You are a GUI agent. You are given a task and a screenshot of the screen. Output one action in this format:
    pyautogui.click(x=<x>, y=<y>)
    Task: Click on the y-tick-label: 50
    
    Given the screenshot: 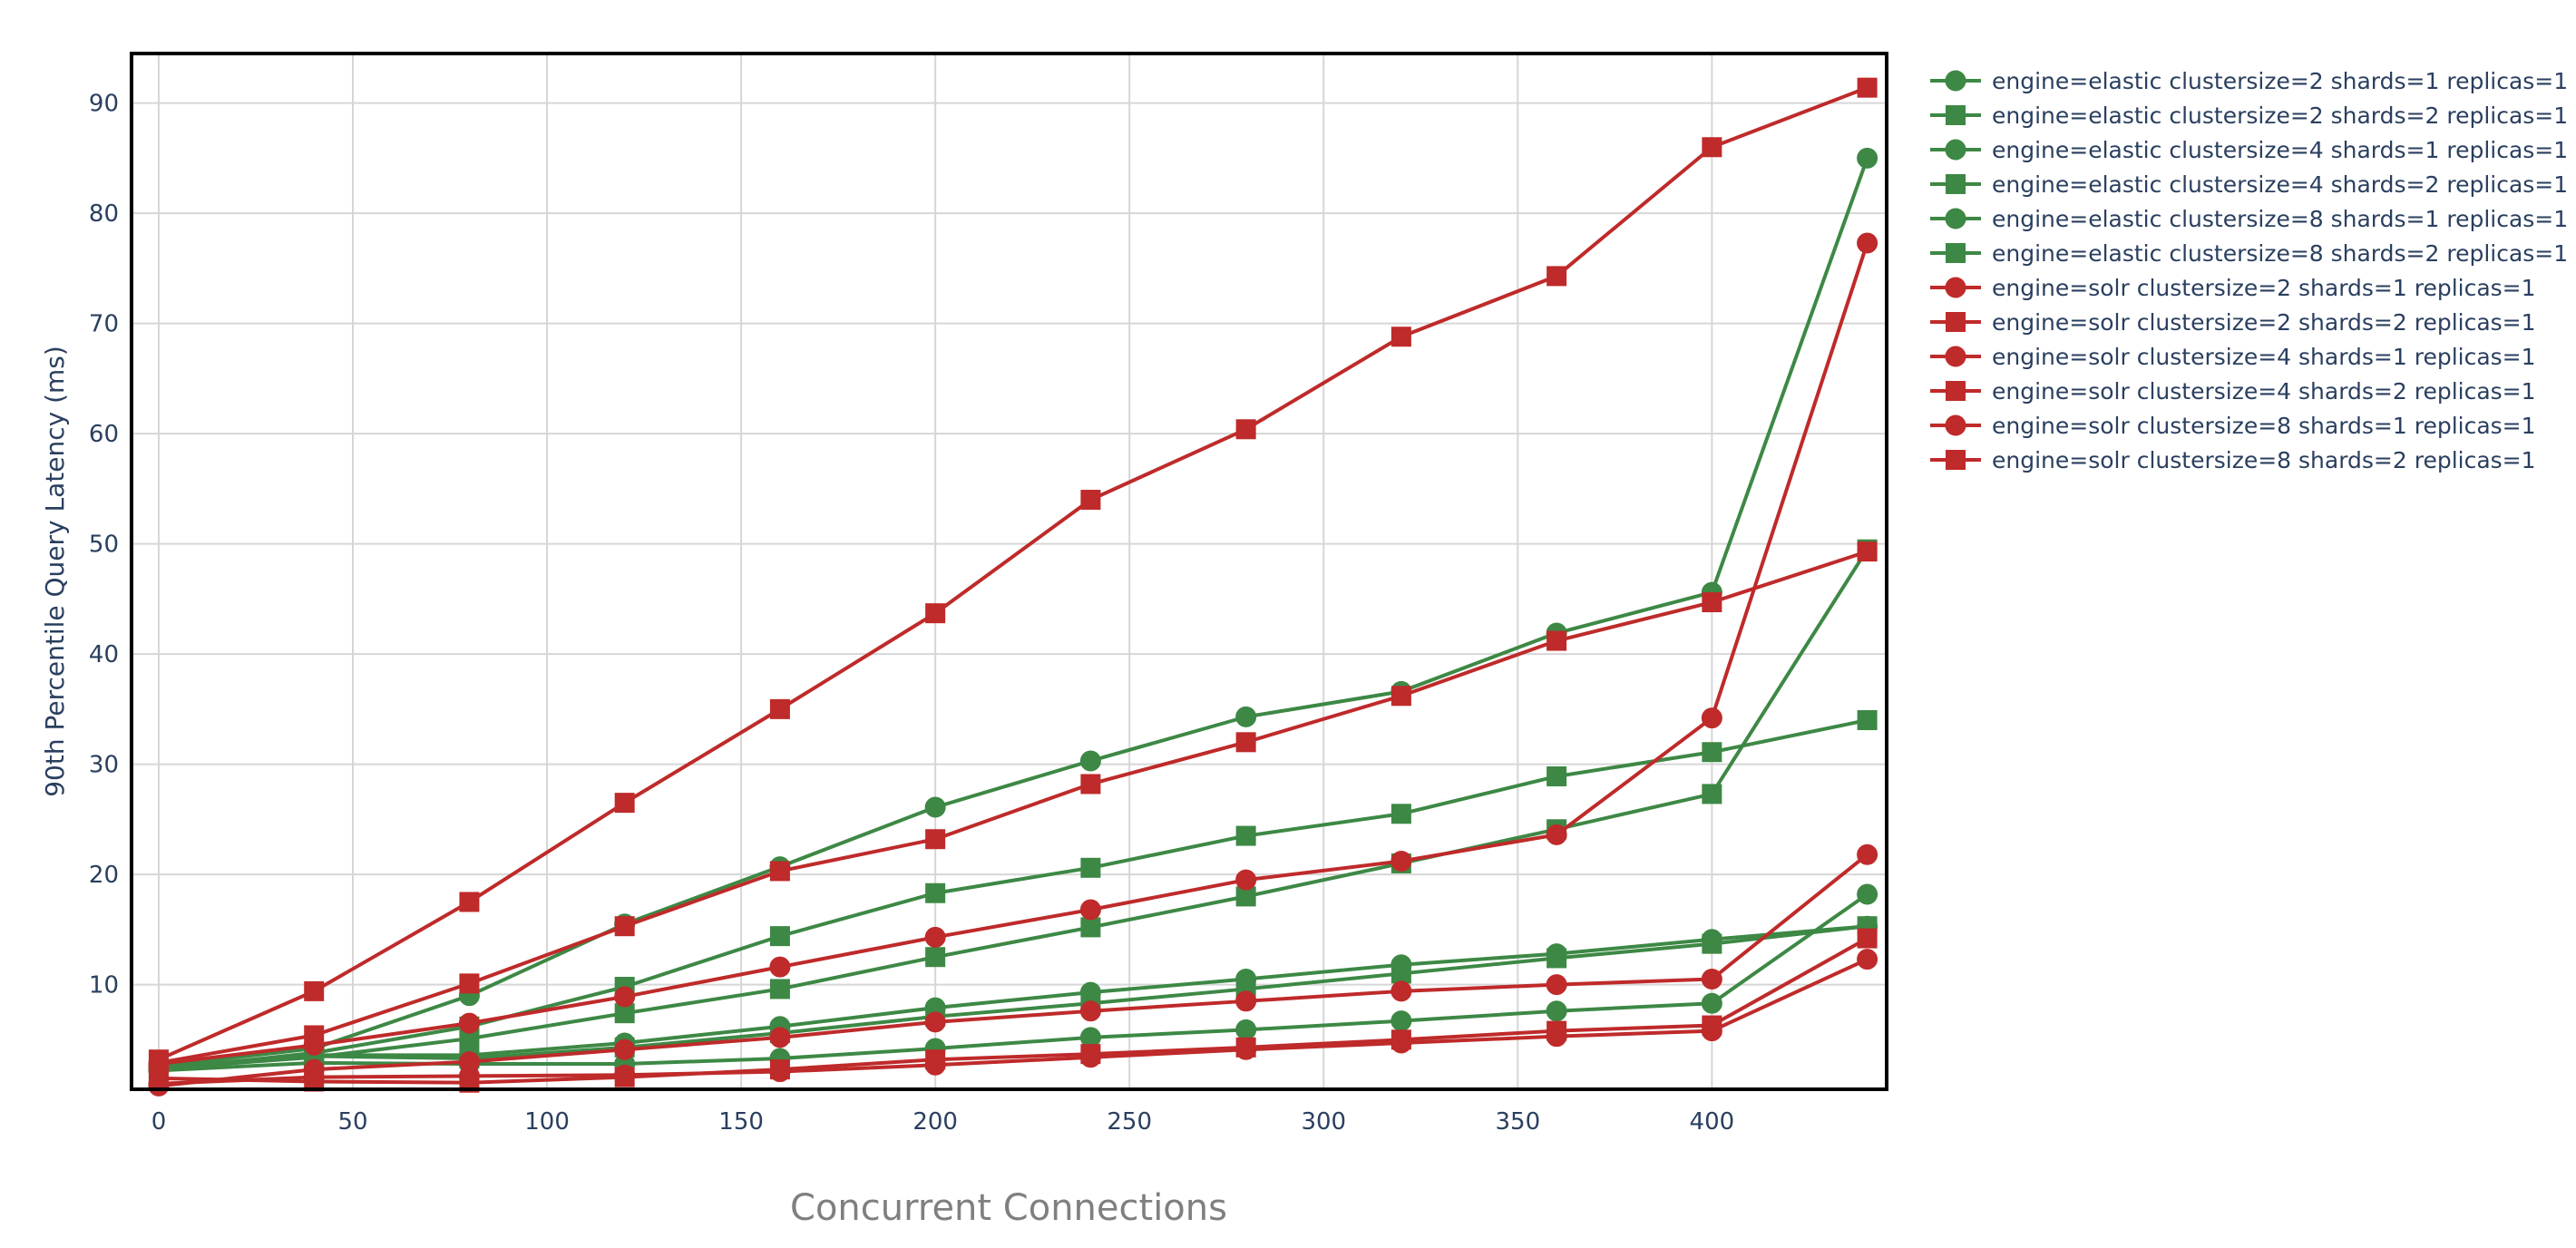 What is the action you would take?
    pyautogui.click(x=104, y=545)
    